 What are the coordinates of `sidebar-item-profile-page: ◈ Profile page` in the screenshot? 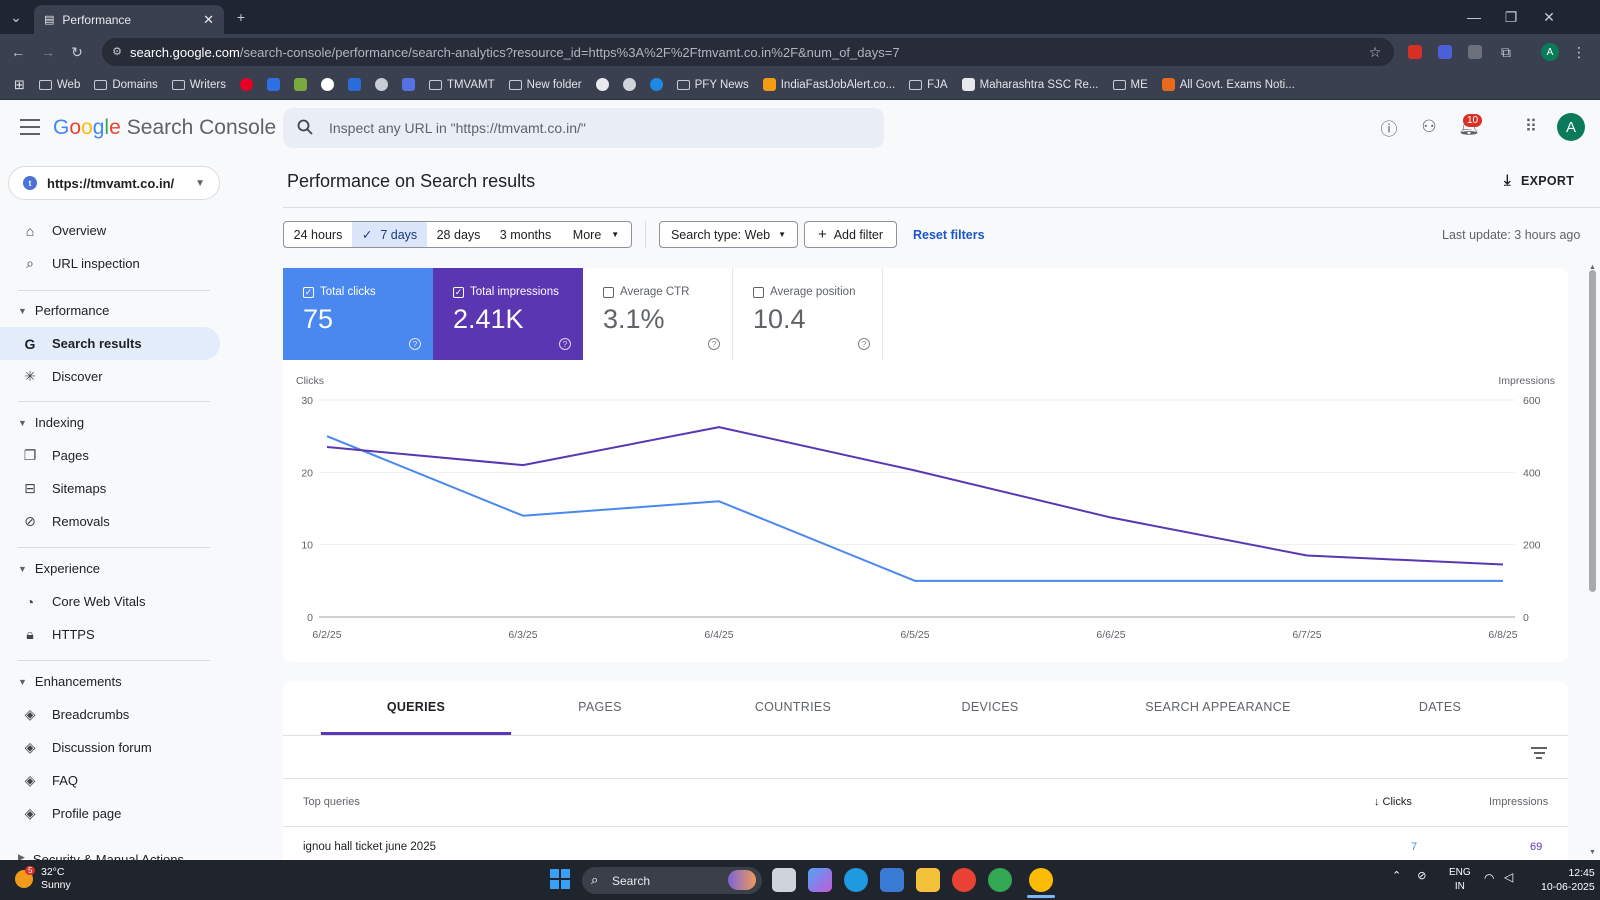 It's located at (110, 813).